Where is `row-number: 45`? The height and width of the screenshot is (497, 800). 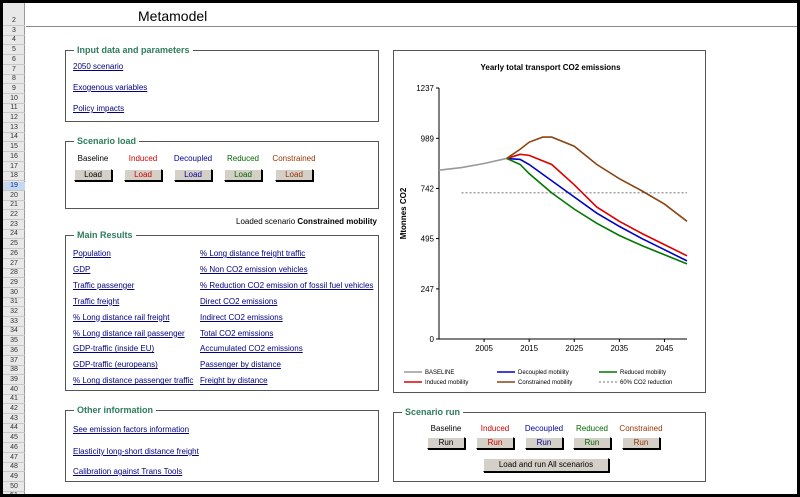 row-number: 45 is located at coordinates (14, 439).